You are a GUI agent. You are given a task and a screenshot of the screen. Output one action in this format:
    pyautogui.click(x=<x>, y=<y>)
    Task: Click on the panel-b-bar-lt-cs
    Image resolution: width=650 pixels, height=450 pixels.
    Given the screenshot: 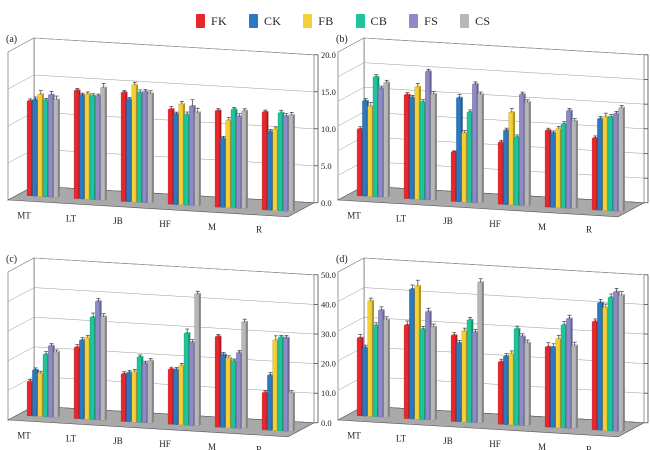 What is the action you would take?
    pyautogui.click(x=433, y=146)
    